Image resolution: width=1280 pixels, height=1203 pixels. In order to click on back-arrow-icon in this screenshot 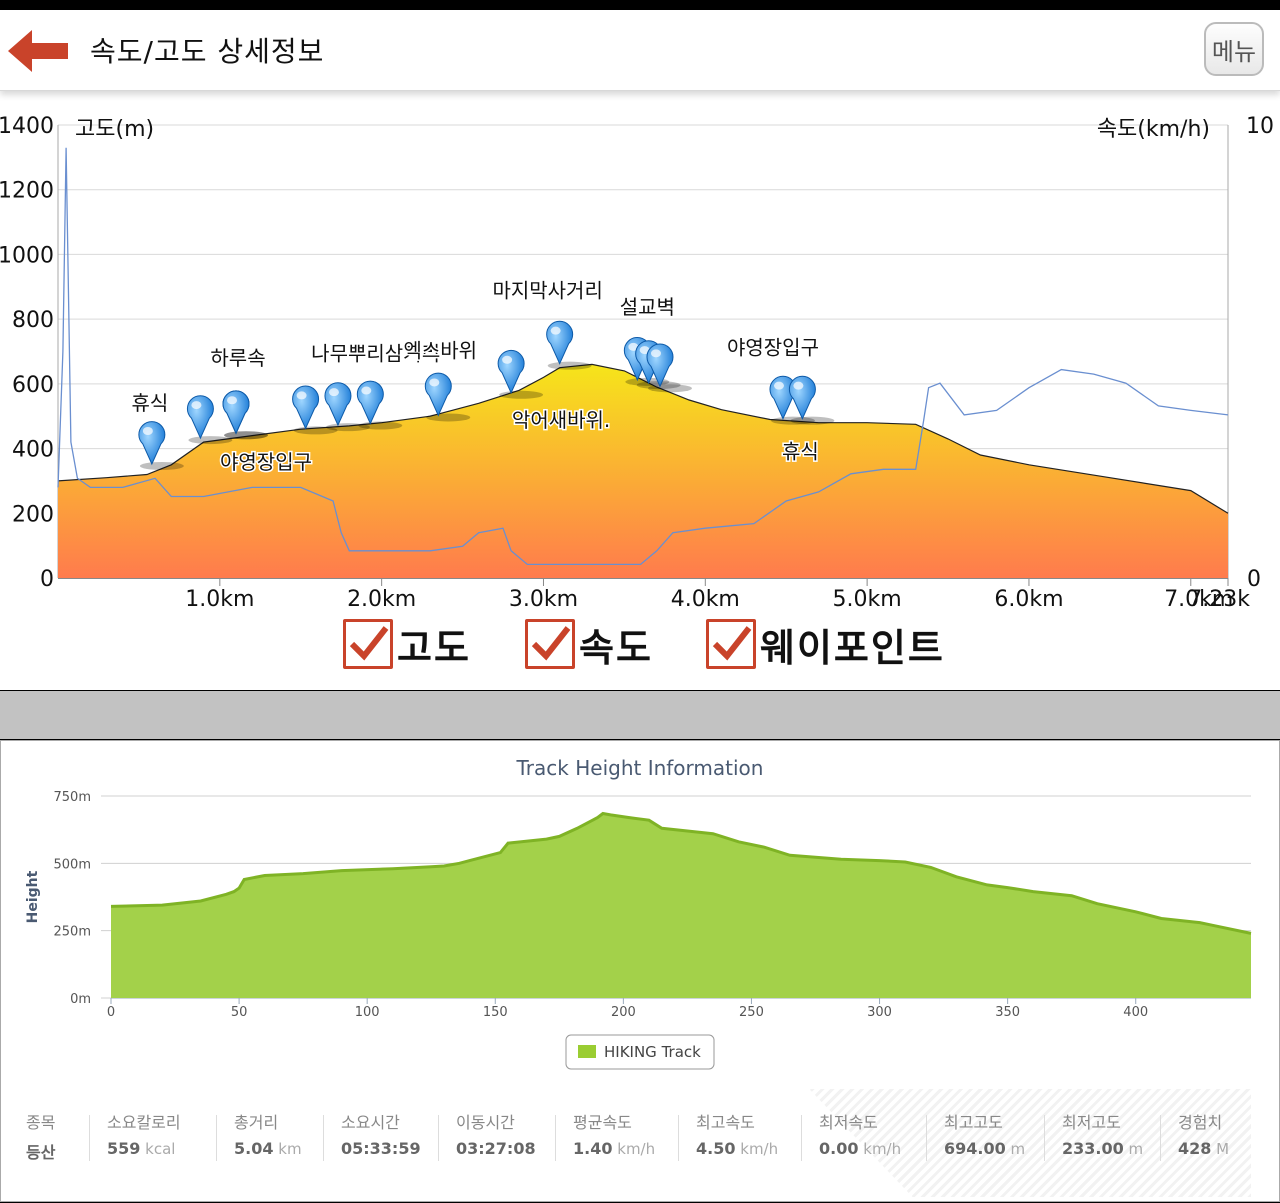, I will do `click(38, 51)`.